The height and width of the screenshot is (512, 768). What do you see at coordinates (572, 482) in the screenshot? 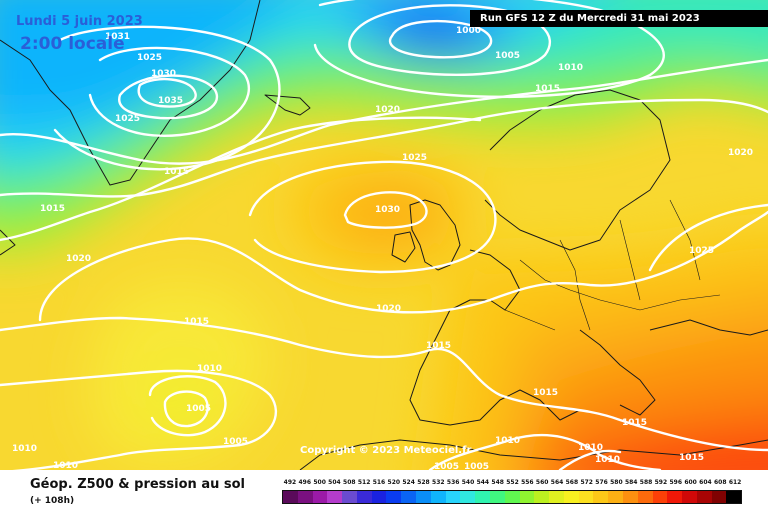
I see `legend-value-label: 568` at bounding box center [572, 482].